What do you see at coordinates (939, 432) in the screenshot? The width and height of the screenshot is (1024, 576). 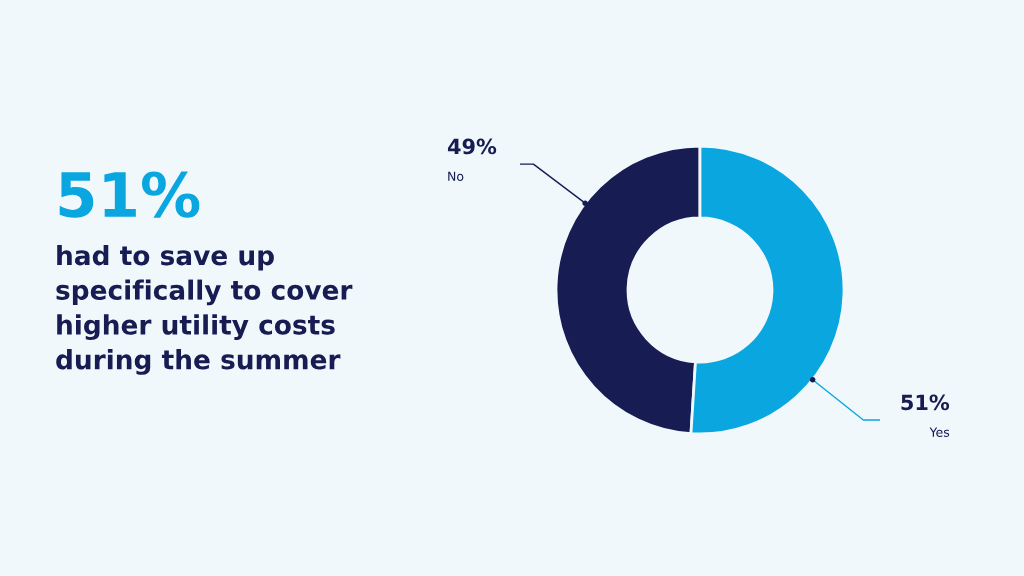 I see `slice-label: Yes` at bounding box center [939, 432].